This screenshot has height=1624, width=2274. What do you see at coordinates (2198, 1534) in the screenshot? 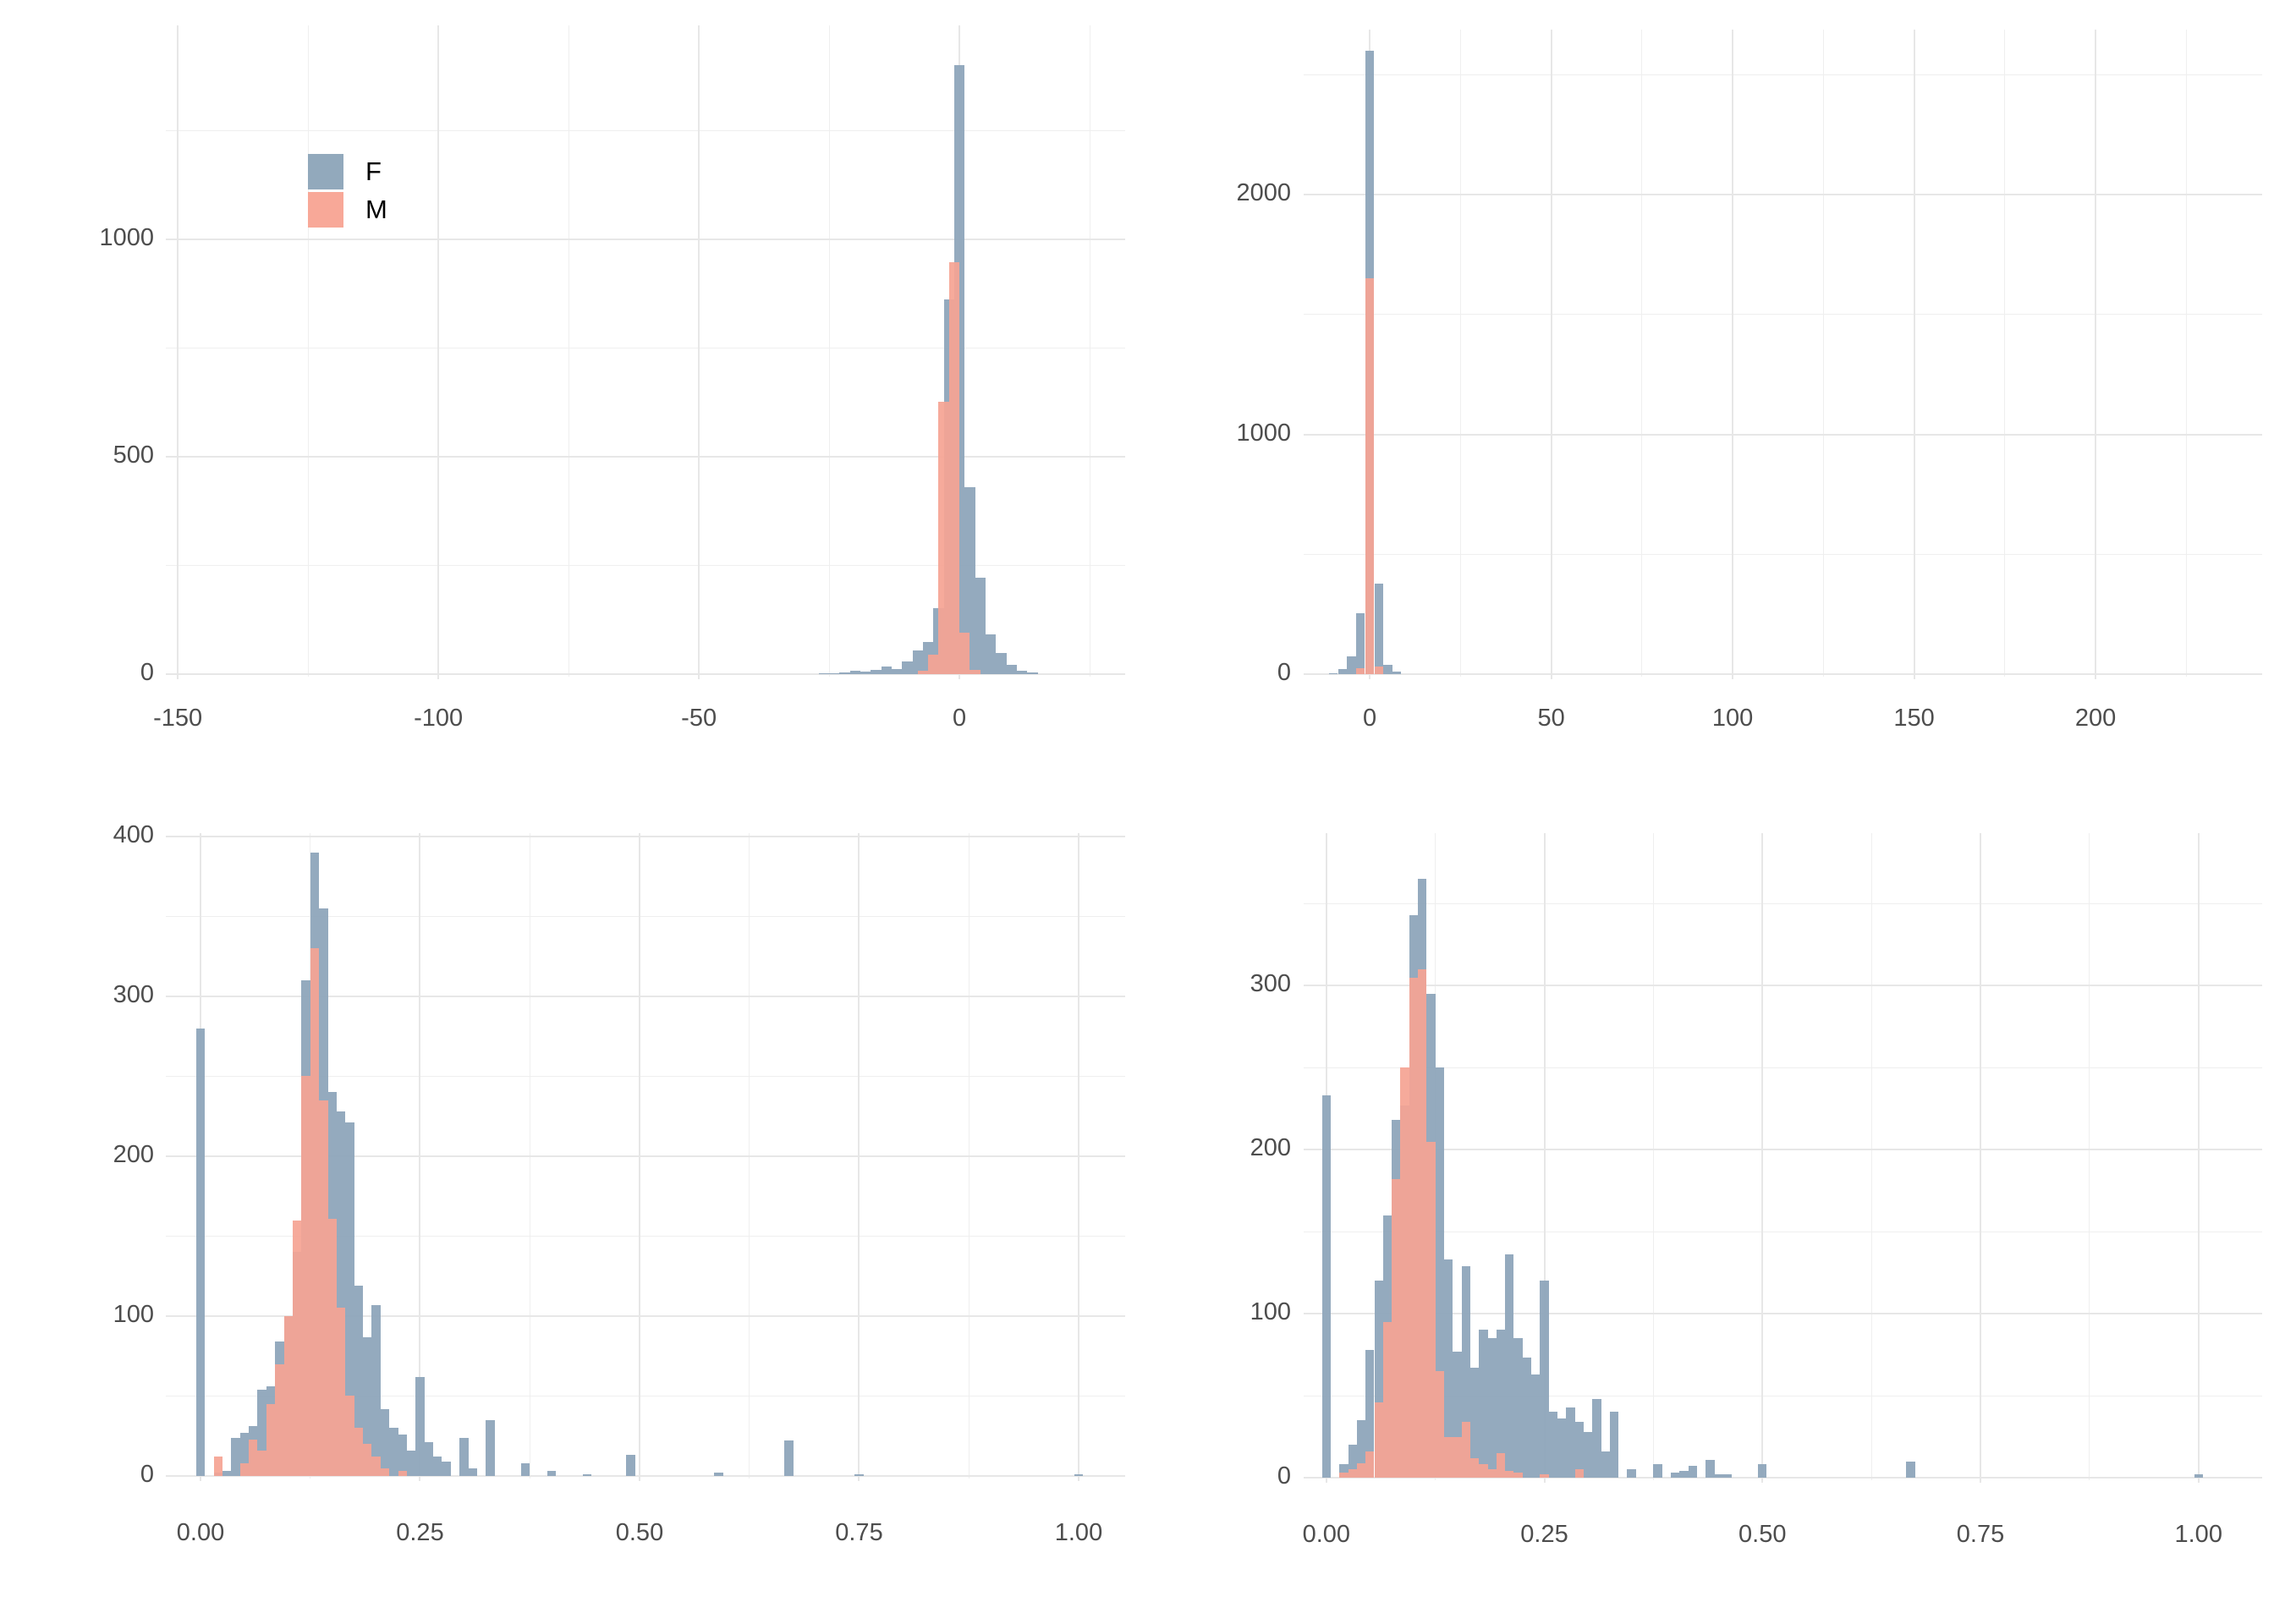
I see `x-tick-label: 1.00` at bounding box center [2198, 1534].